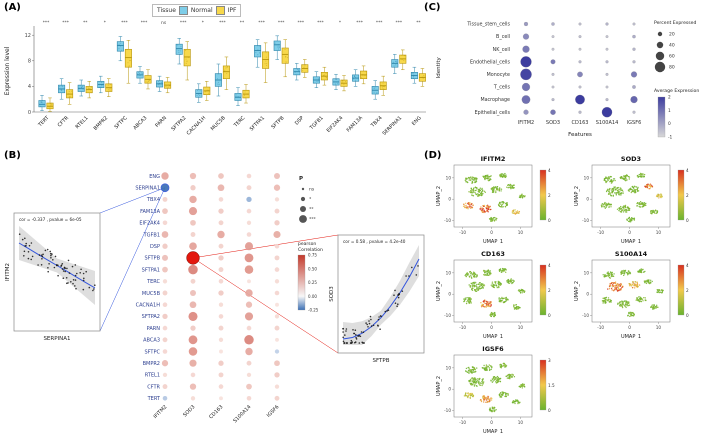  Describe the element at coordinates (687, 290) in the screenshot. I see `umap-colorbar-tick: 2` at that location.